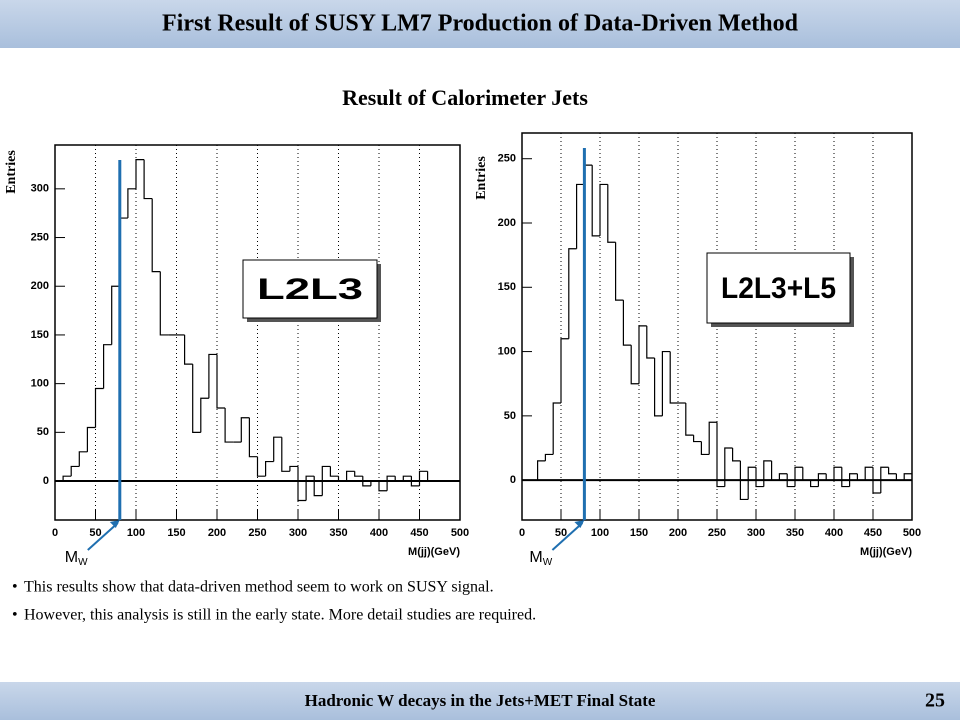  Describe the element at coordinates (434, 552) in the screenshot. I see `x-axis-label: M(jj)(GeV)` at that location.